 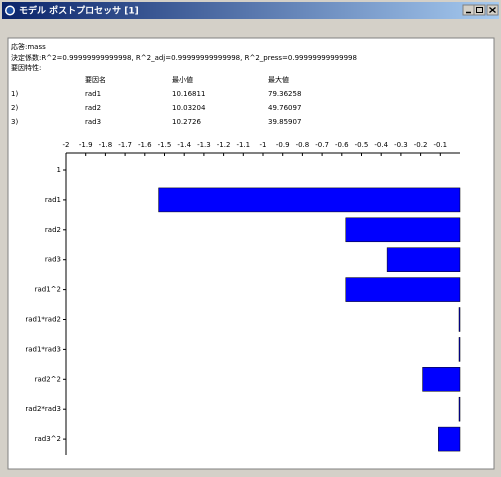 What do you see at coordinates (381, 145) in the screenshot?
I see `x-tick-label: -0.4` at bounding box center [381, 145].